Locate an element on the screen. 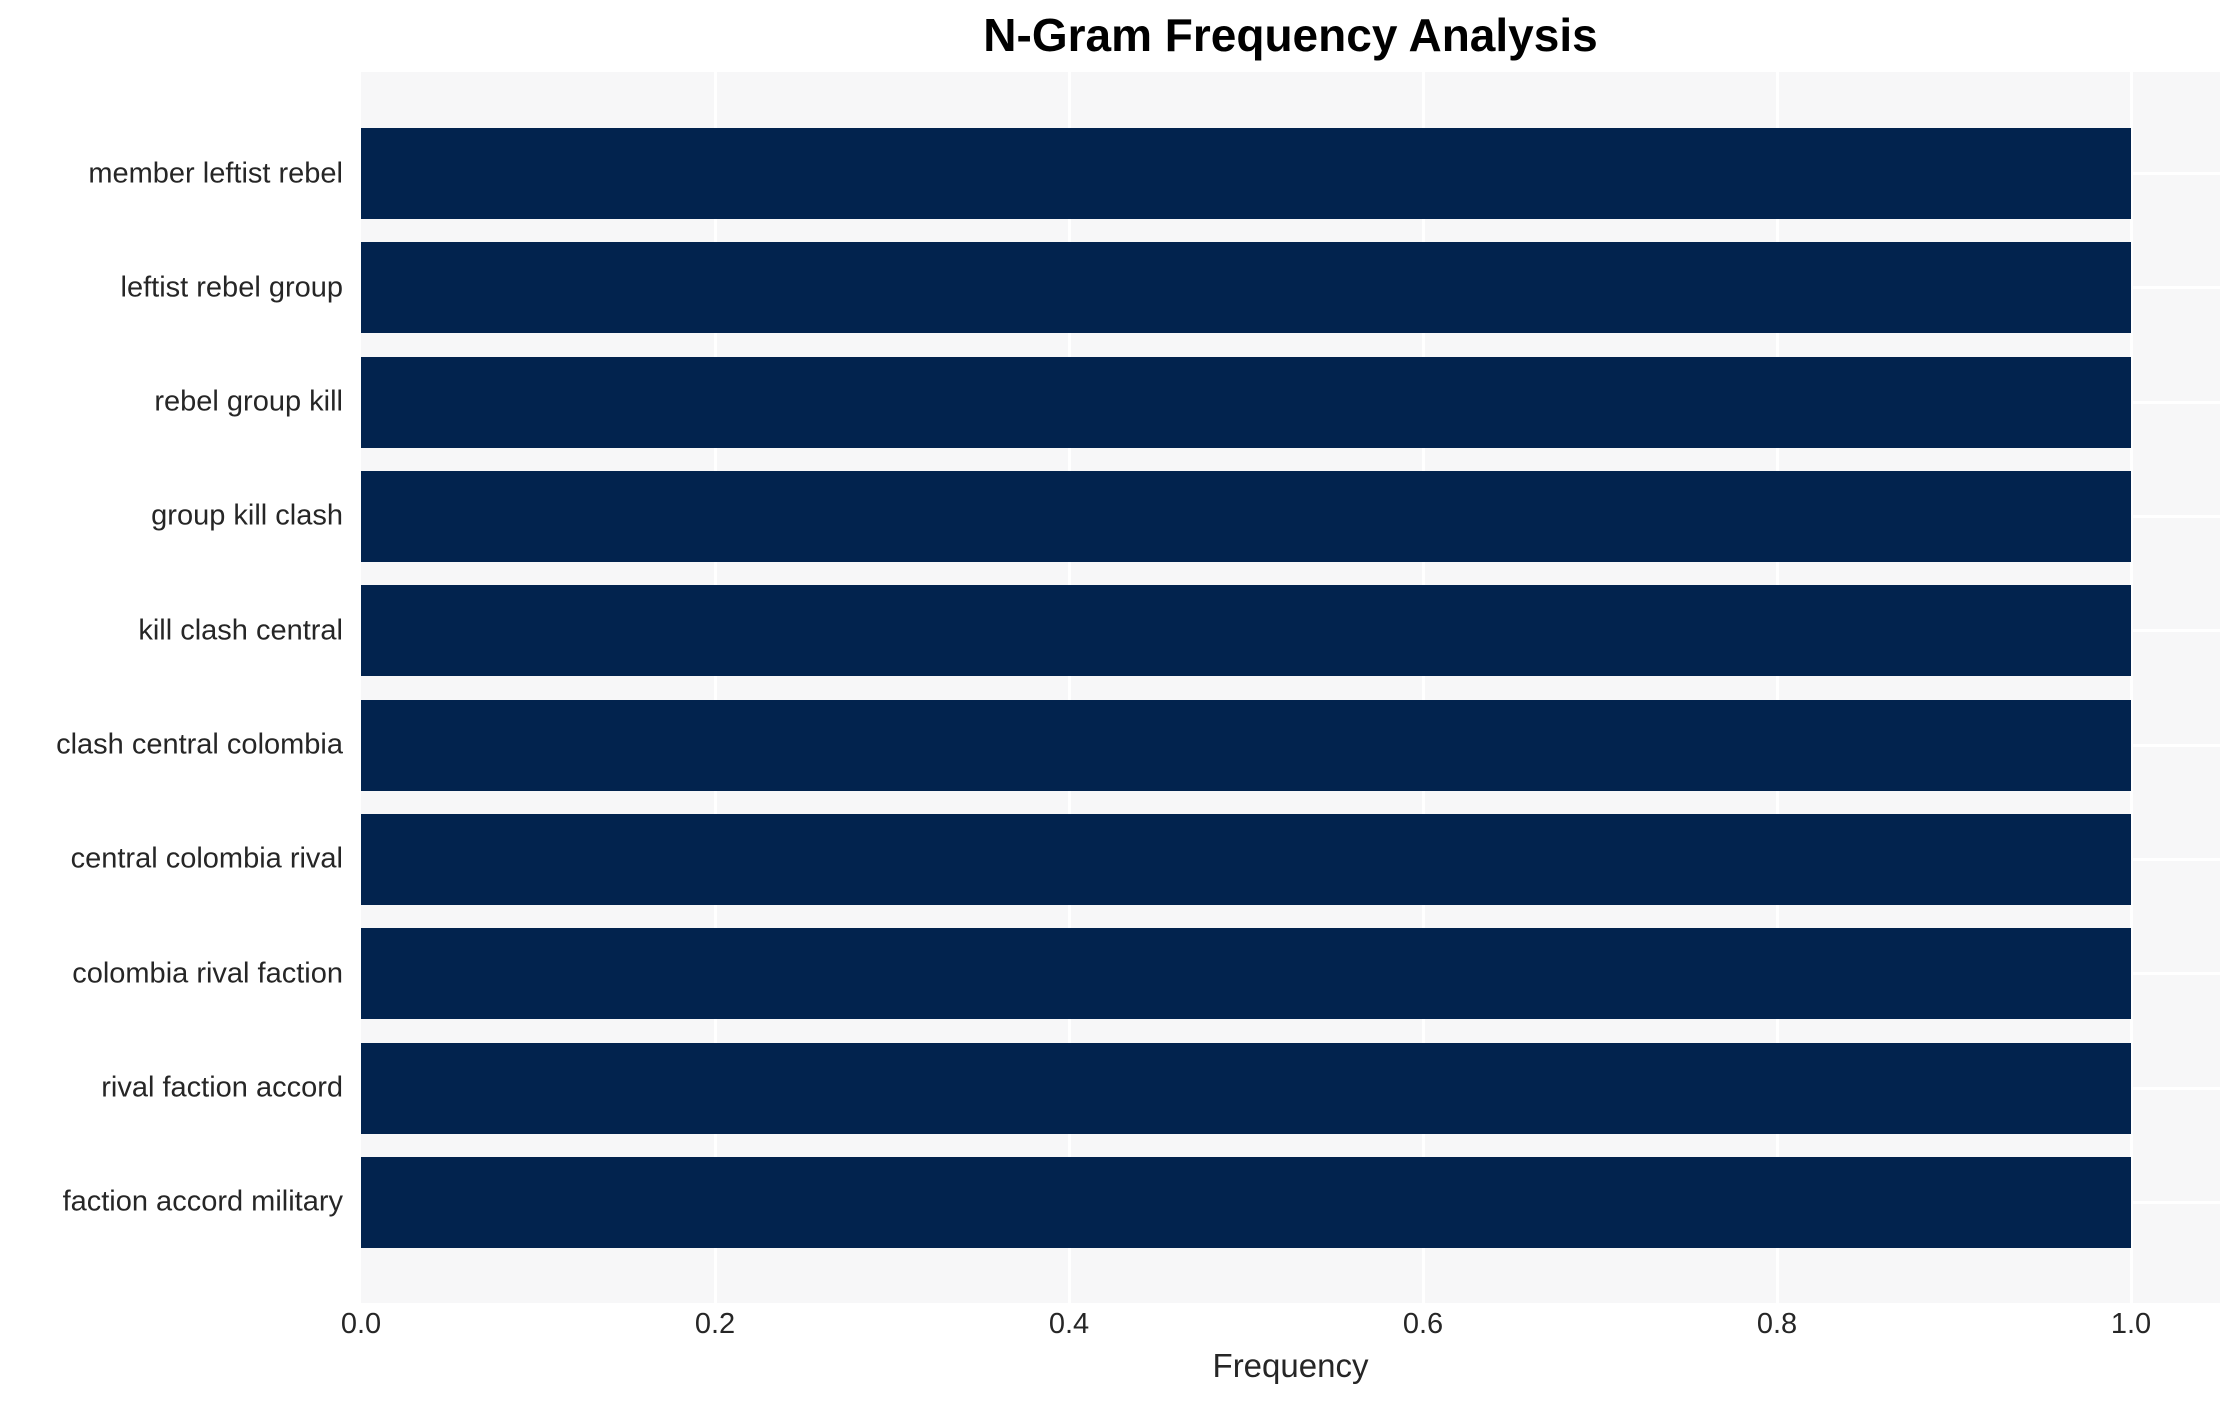 The image size is (2239, 1402). y-tick-label: kill clash central is located at coordinates (240, 630).